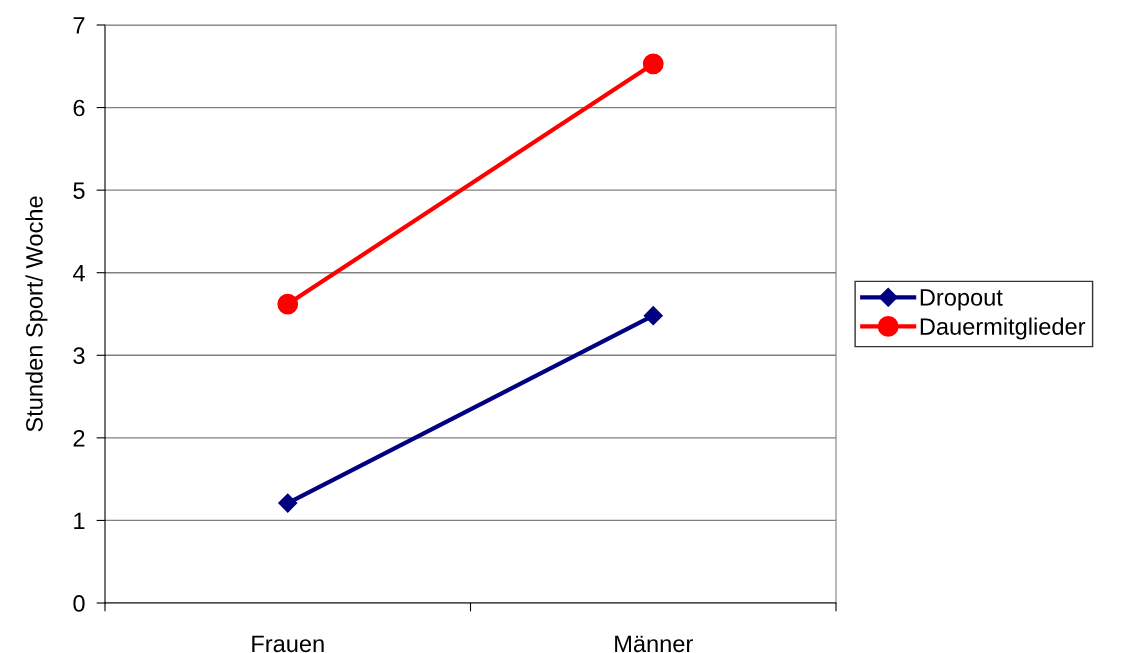  What do you see at coordinates (1003, 328) in the screenshot?
I see `legend-label: Dauermitglieder` at bounding box center [1003, 328].